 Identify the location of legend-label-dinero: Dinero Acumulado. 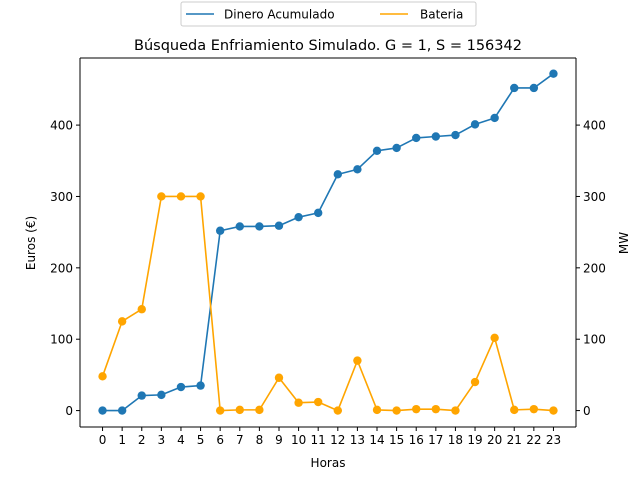
(279, 15).